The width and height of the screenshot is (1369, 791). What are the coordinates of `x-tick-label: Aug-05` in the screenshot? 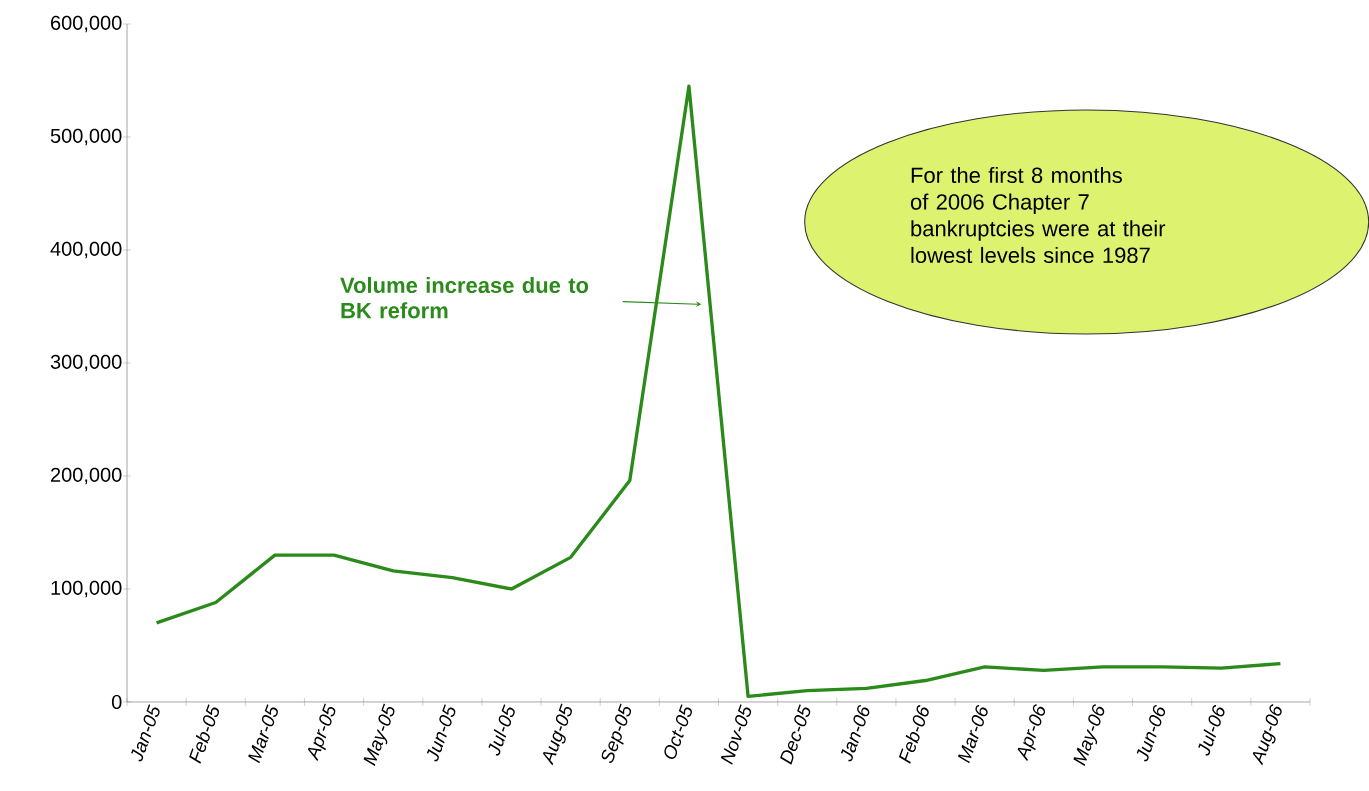 It's located at (557, 734).